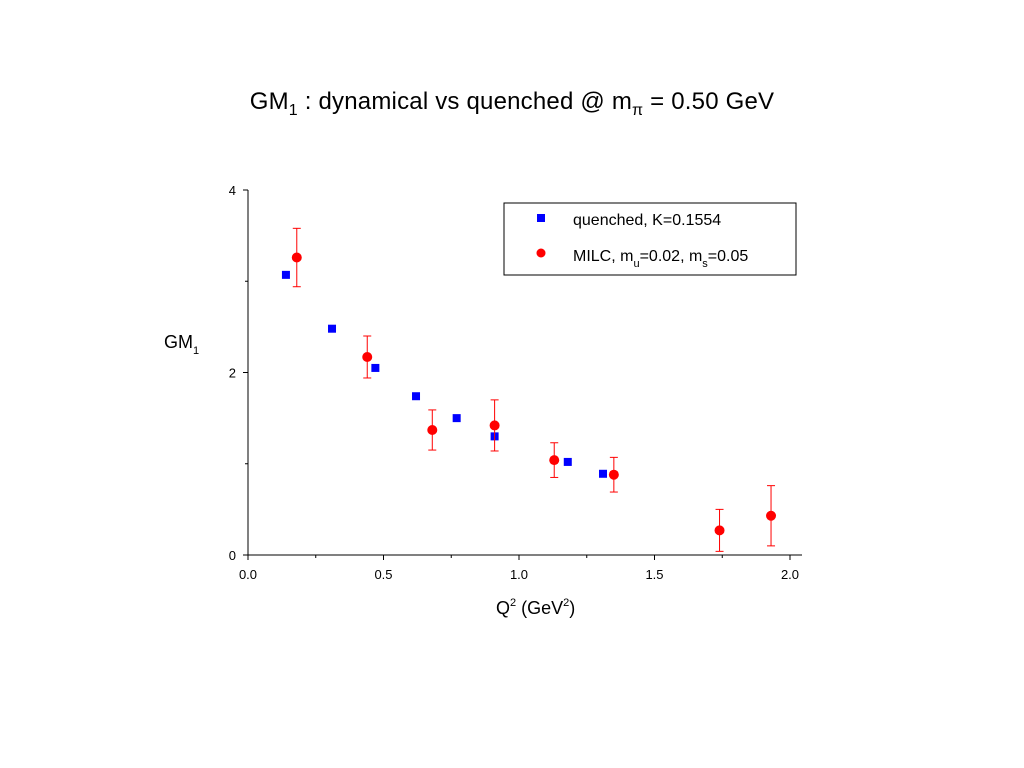  What do you see at coordinates (654, 574) in the screenshot?
I see `x-tick-label: 1.5` at bounding box center [654, 574].